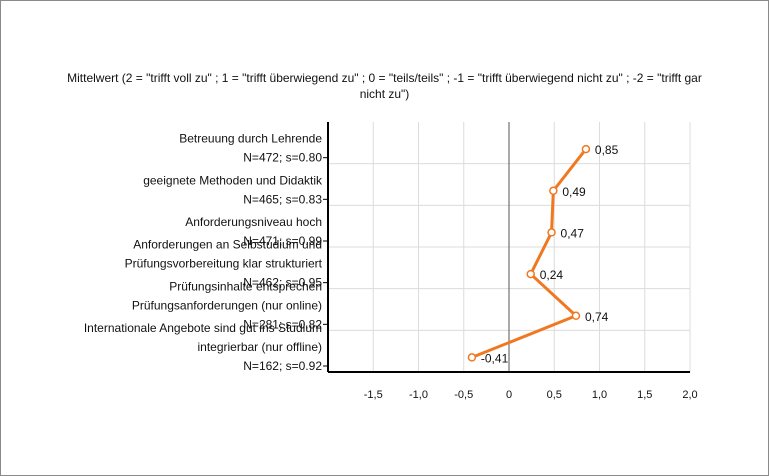  What do you see at coordinates (224, 264) in the screenshot?
I see `category-label: Prüfungsvorbereitung klar strukturiert` at bounding box center [224, 264].